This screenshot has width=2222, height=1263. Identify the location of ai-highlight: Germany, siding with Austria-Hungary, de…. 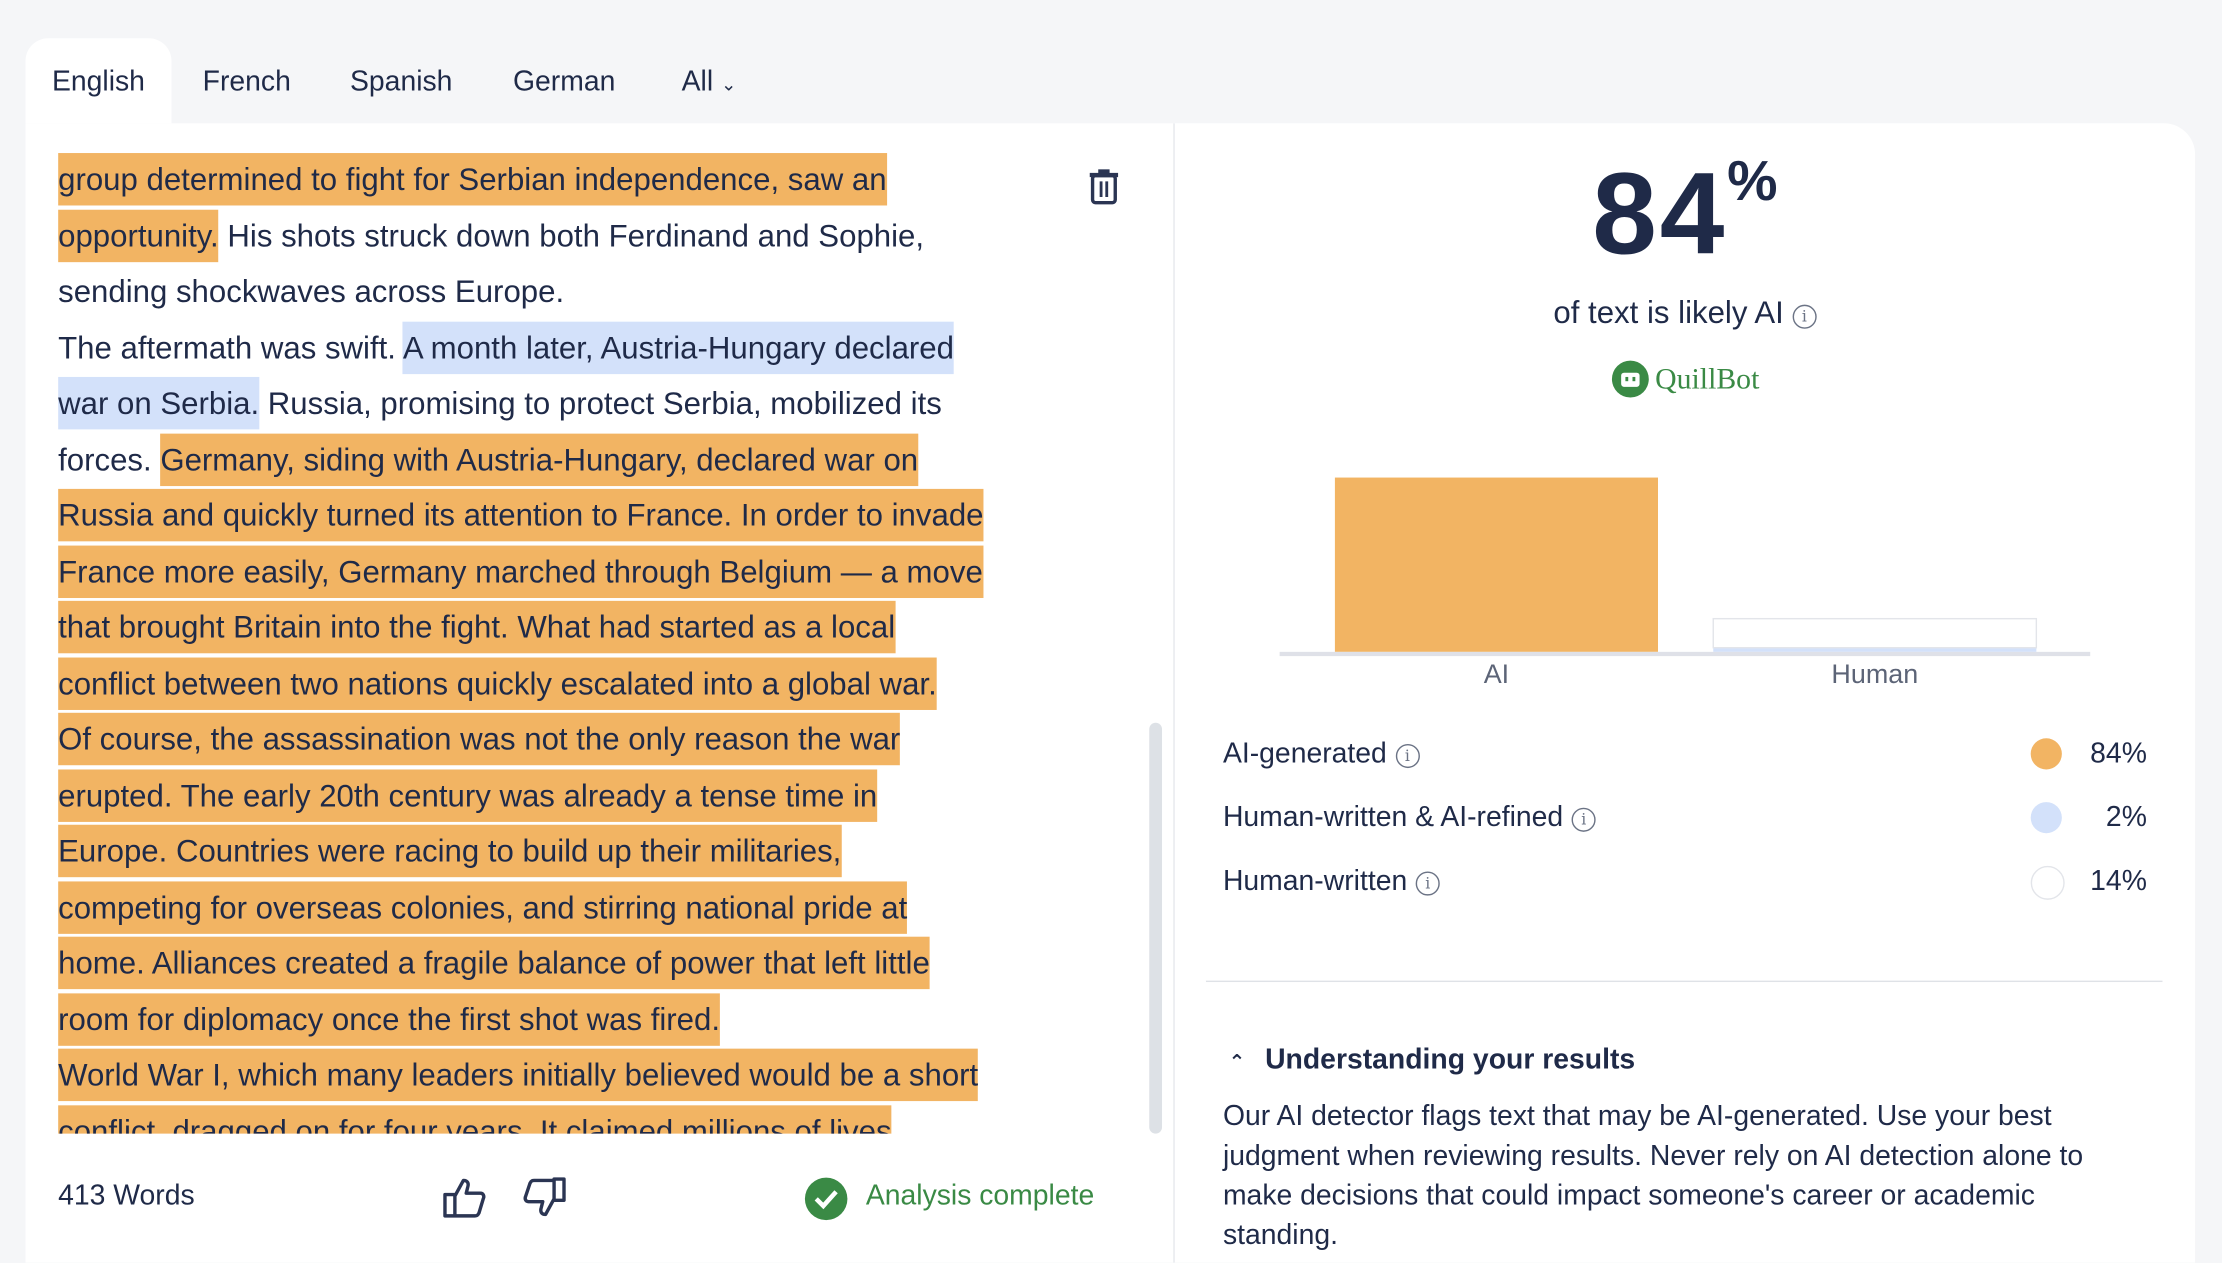
(539, 459).